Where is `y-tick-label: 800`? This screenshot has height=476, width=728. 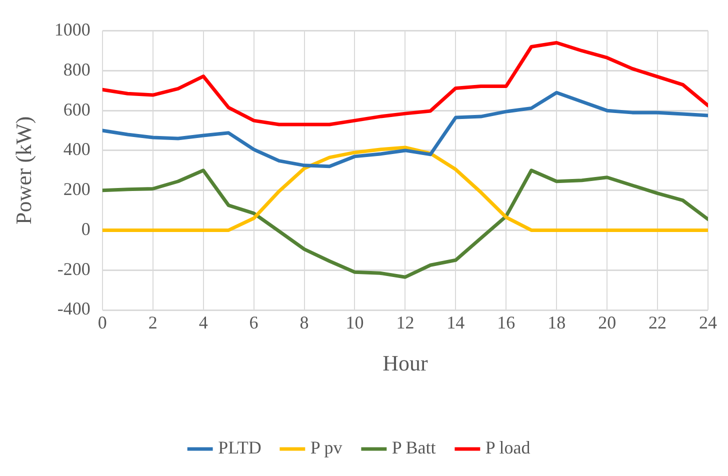 y-tick-label: 800 is located at coordinates (76, 69).